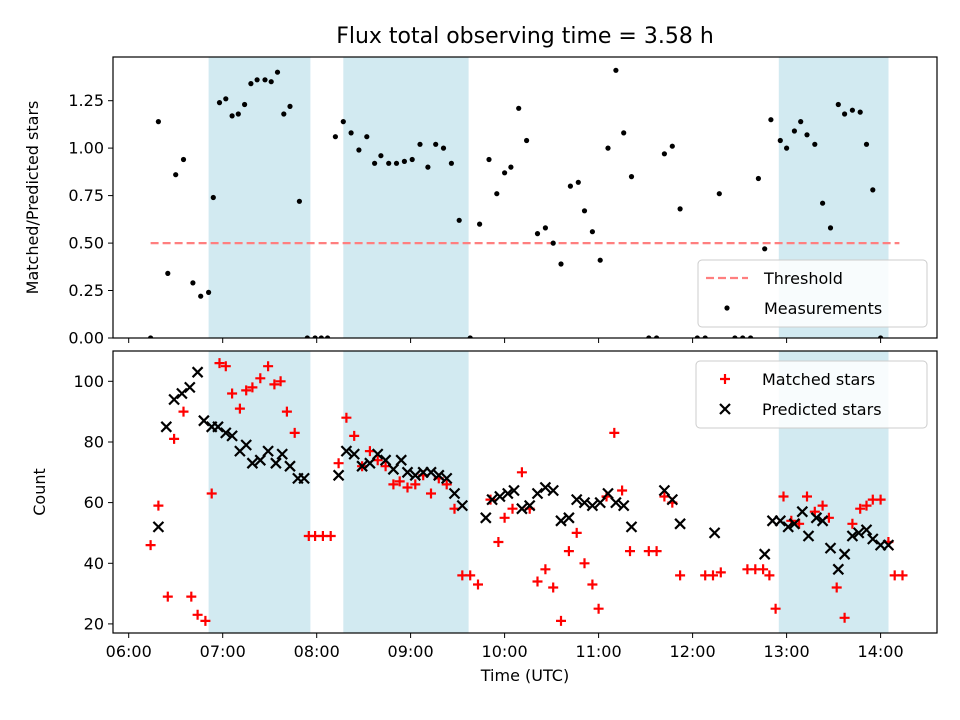  Describe the element at coordinates (823, 308) in the screenshot. I see `legend-entry-label: Measurements` at that location.